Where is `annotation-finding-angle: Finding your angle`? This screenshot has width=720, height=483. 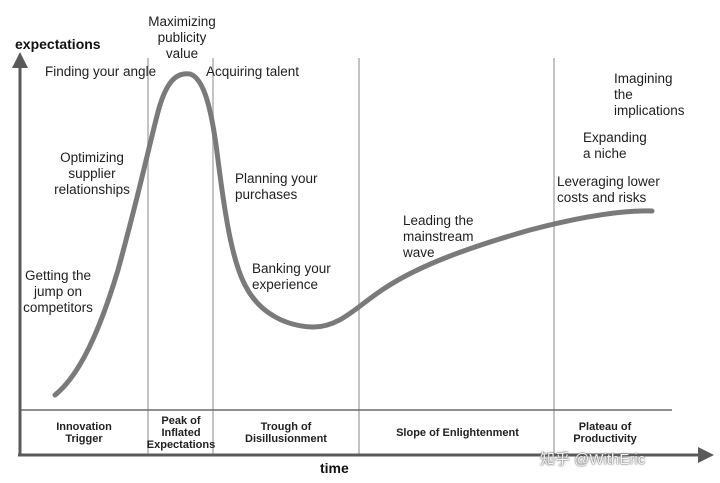 annotation-finding-angle: Finding your angle is located at coordinates (101, 71).